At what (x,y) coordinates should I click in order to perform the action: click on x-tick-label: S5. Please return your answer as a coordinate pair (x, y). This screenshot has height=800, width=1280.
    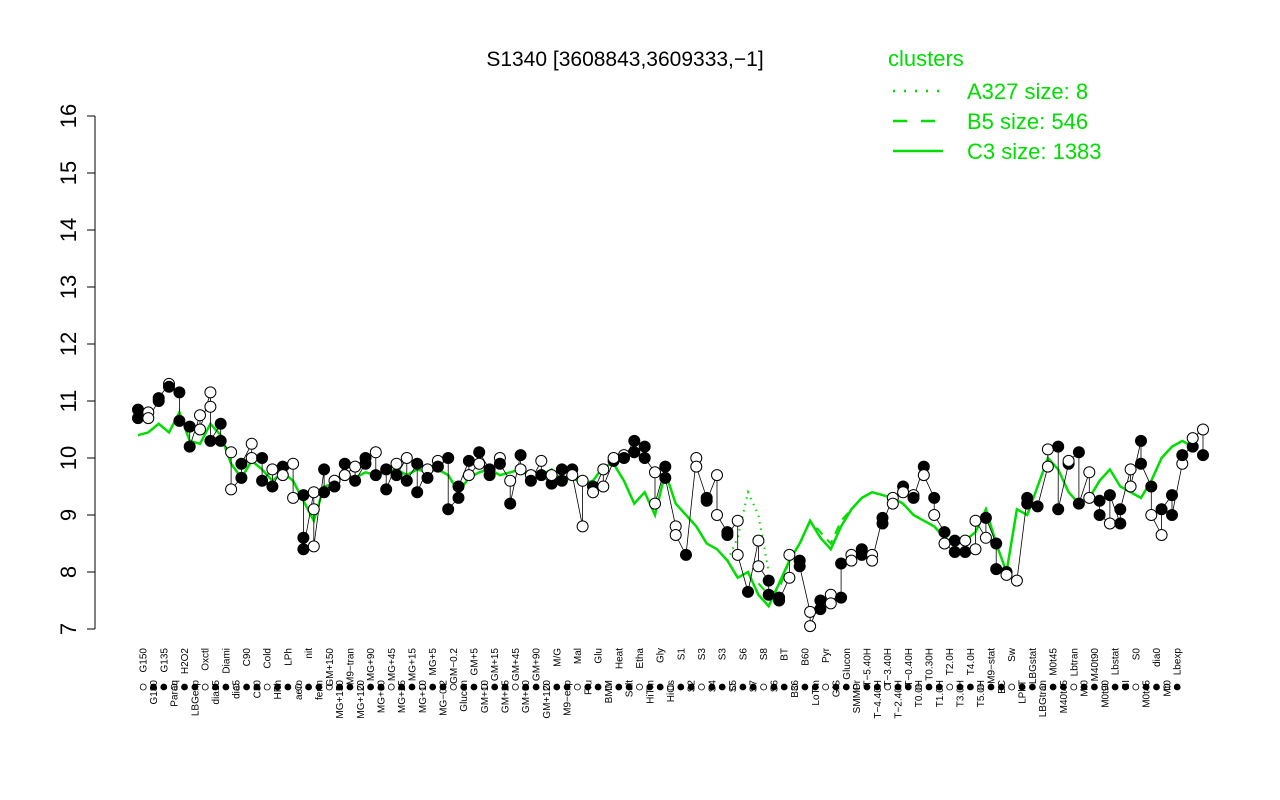
    Looking at the image, I should click on (733, 686).